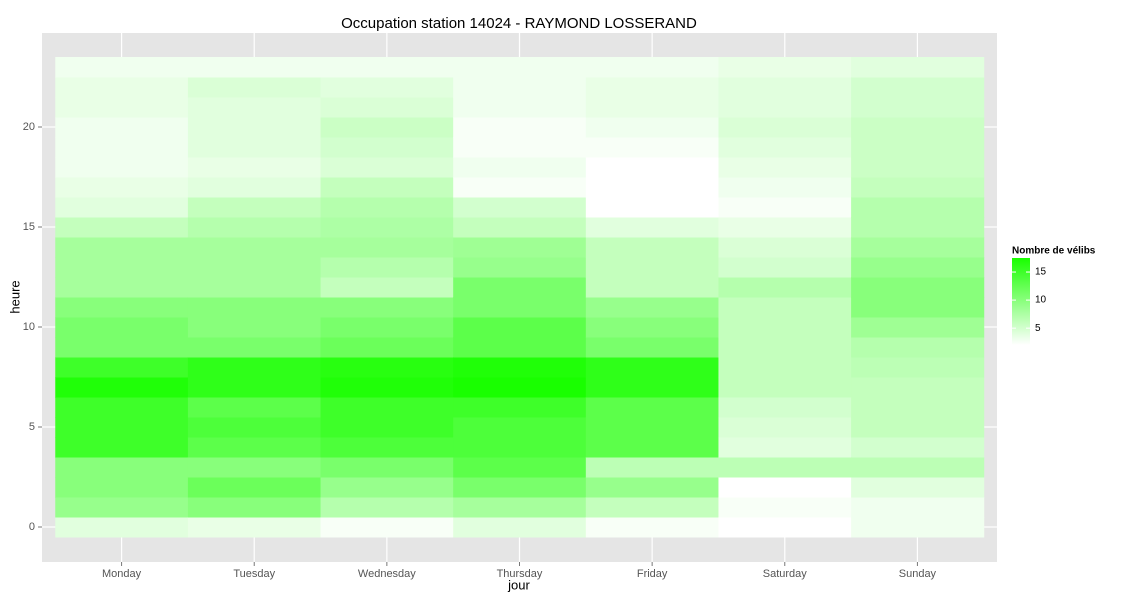 This screenshot has width=1125, height=600. I want to click on x-tick-label: Wednesday, so click(387, 574).